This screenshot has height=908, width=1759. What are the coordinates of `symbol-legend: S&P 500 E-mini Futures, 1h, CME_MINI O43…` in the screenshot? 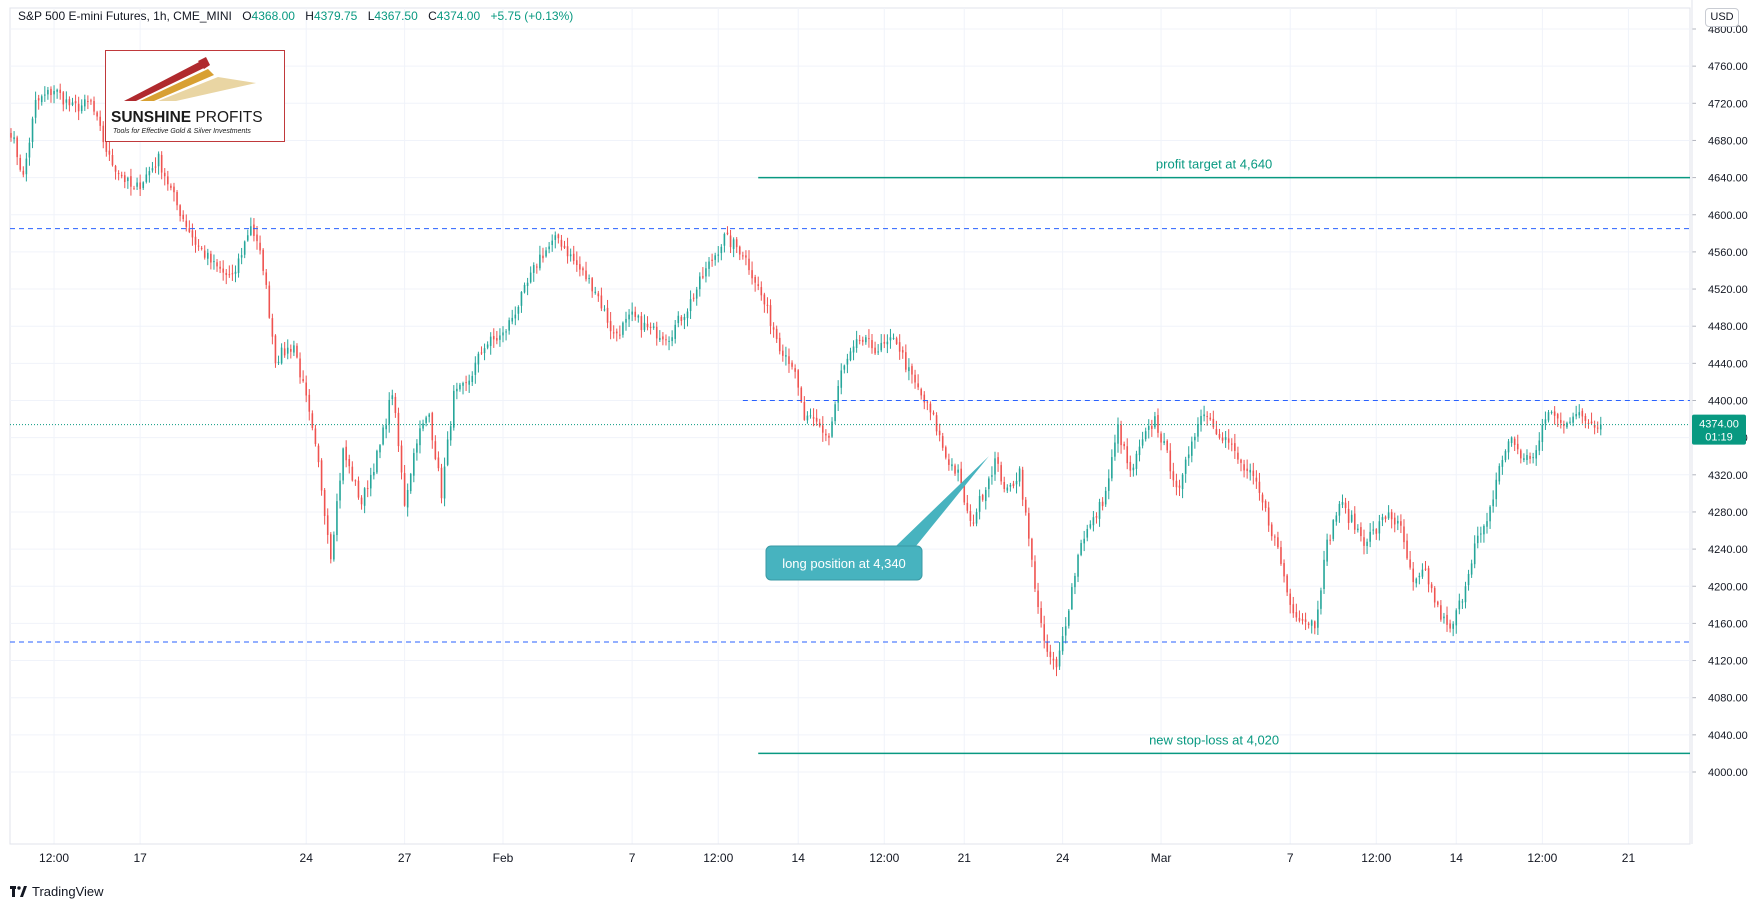 It's located at (299, 16).